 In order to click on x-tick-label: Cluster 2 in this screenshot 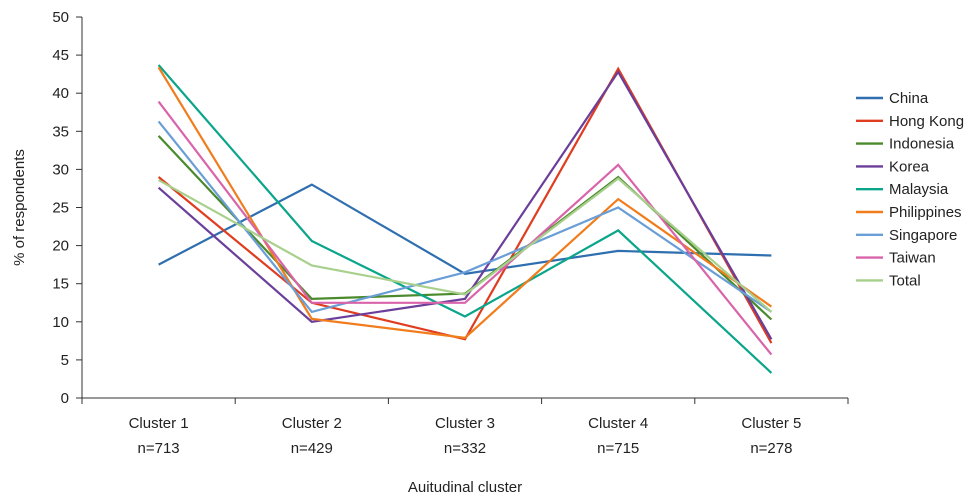, I will do `click(312, 423)`.